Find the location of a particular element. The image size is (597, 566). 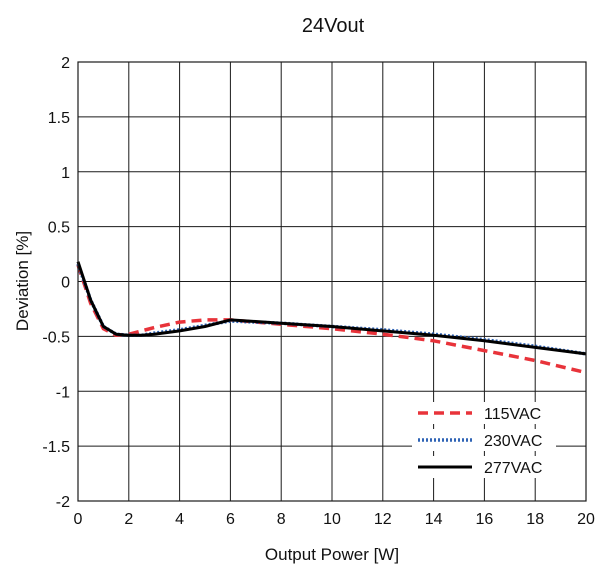

y-axis-label: Deviation [%] is located at coordinates (22, 281).